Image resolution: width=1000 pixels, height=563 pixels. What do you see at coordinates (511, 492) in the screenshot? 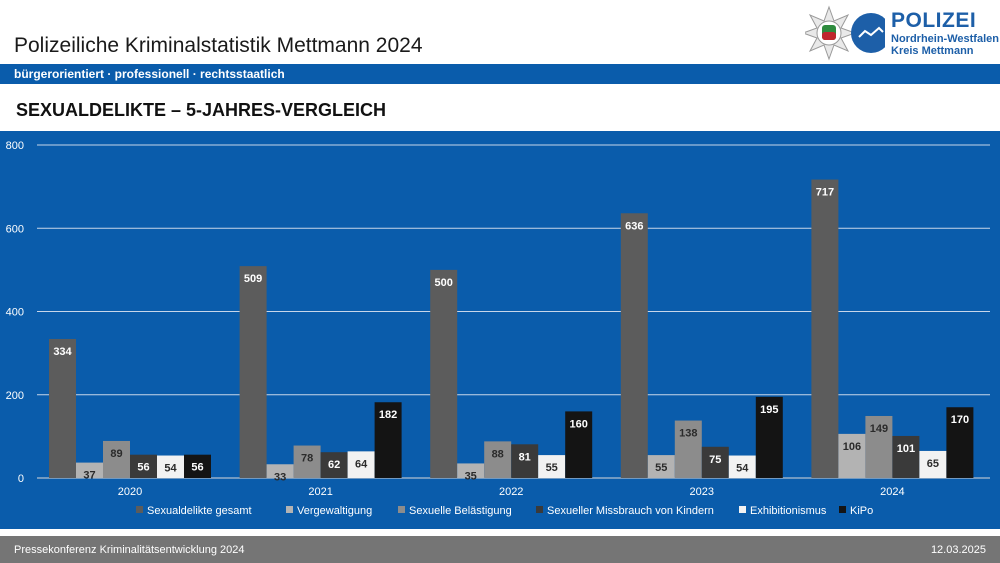
I see `x-tick-label: 2022` at bounding box center [511, 492].